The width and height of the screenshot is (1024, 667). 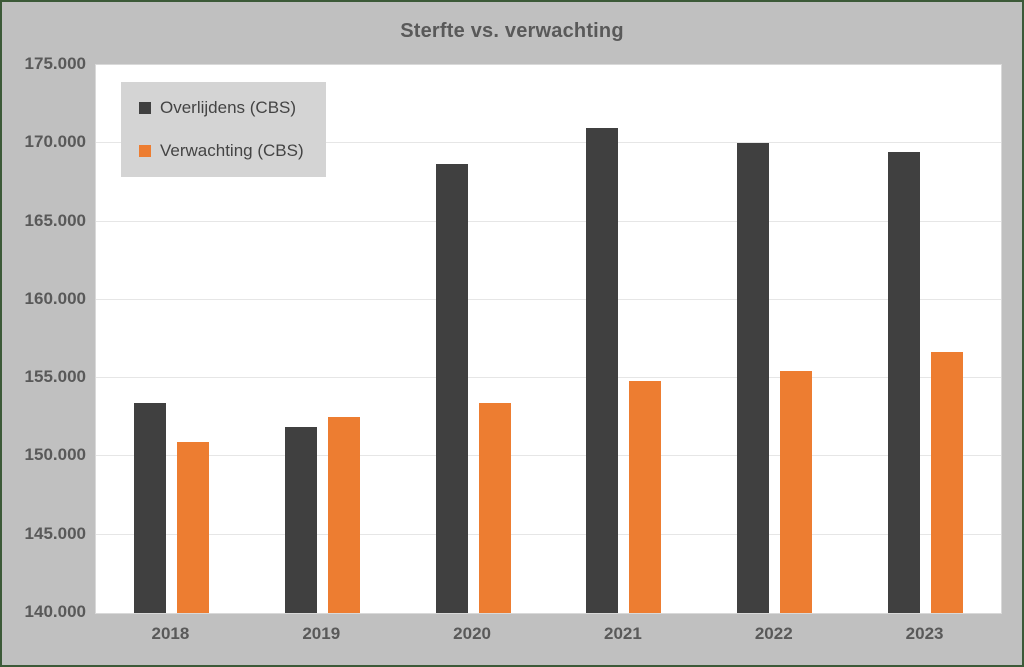 What do you see at coordinates (472, 633) in the screenshot?
I see `x-axis-tick-label: 2020` at bounding box center [472, 633].